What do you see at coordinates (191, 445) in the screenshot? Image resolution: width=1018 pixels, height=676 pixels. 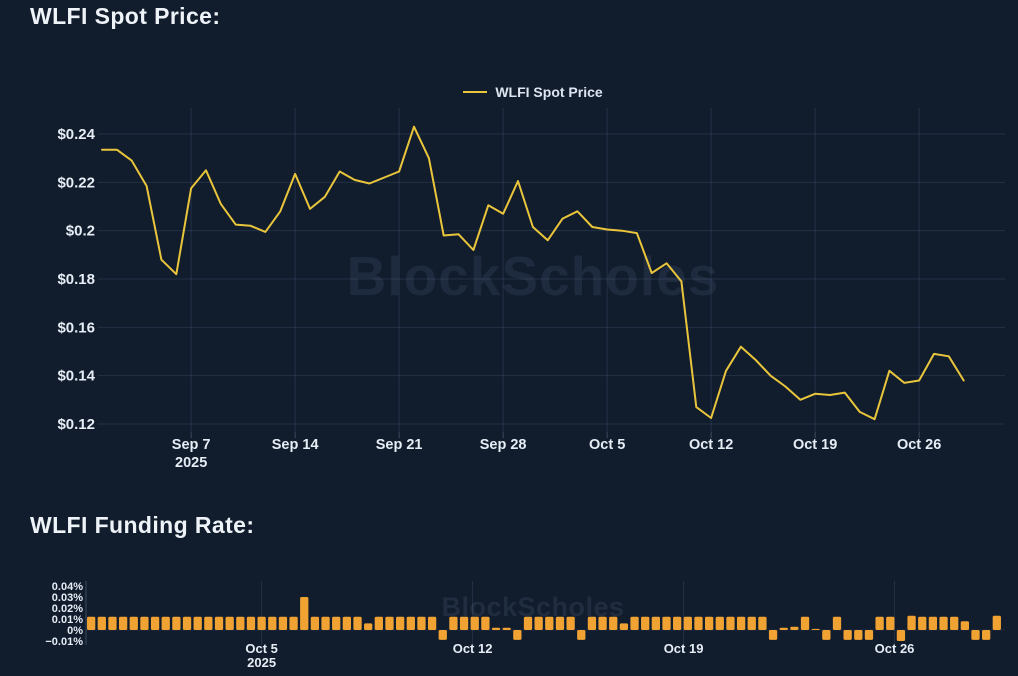 I see `x-tick-label: Sep 7` at bounding box center [191, 445].